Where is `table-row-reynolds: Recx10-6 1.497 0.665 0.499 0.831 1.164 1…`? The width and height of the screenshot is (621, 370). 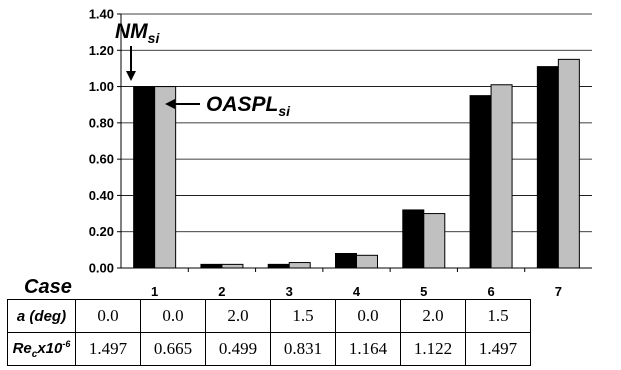 table-row-reynolds: Recx10-6 1.497 0.665 0.499 0.831 1.164 1… is located at coordinates (269, 349).